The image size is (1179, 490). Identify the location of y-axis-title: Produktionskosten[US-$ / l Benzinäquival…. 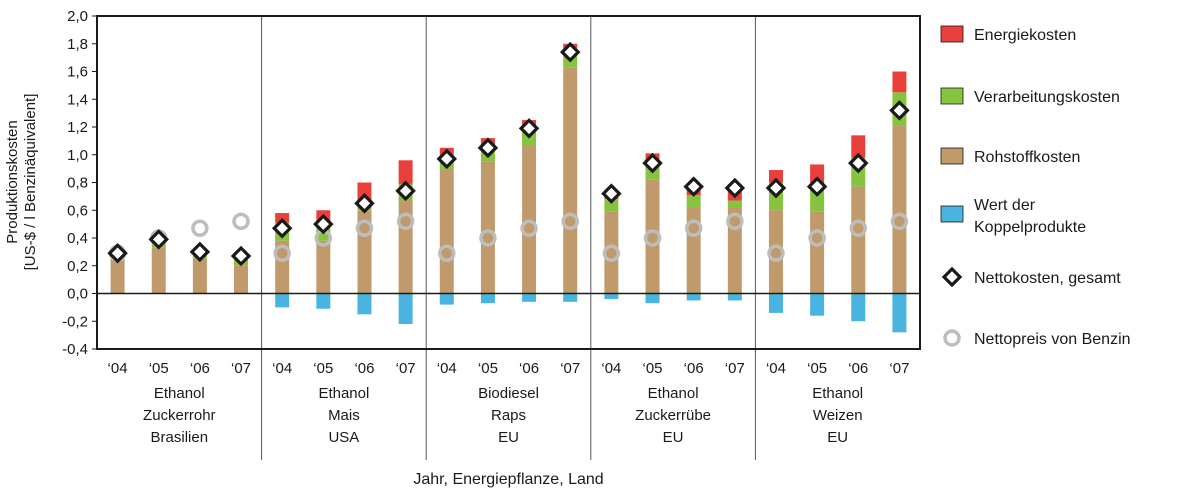
(21, 182).